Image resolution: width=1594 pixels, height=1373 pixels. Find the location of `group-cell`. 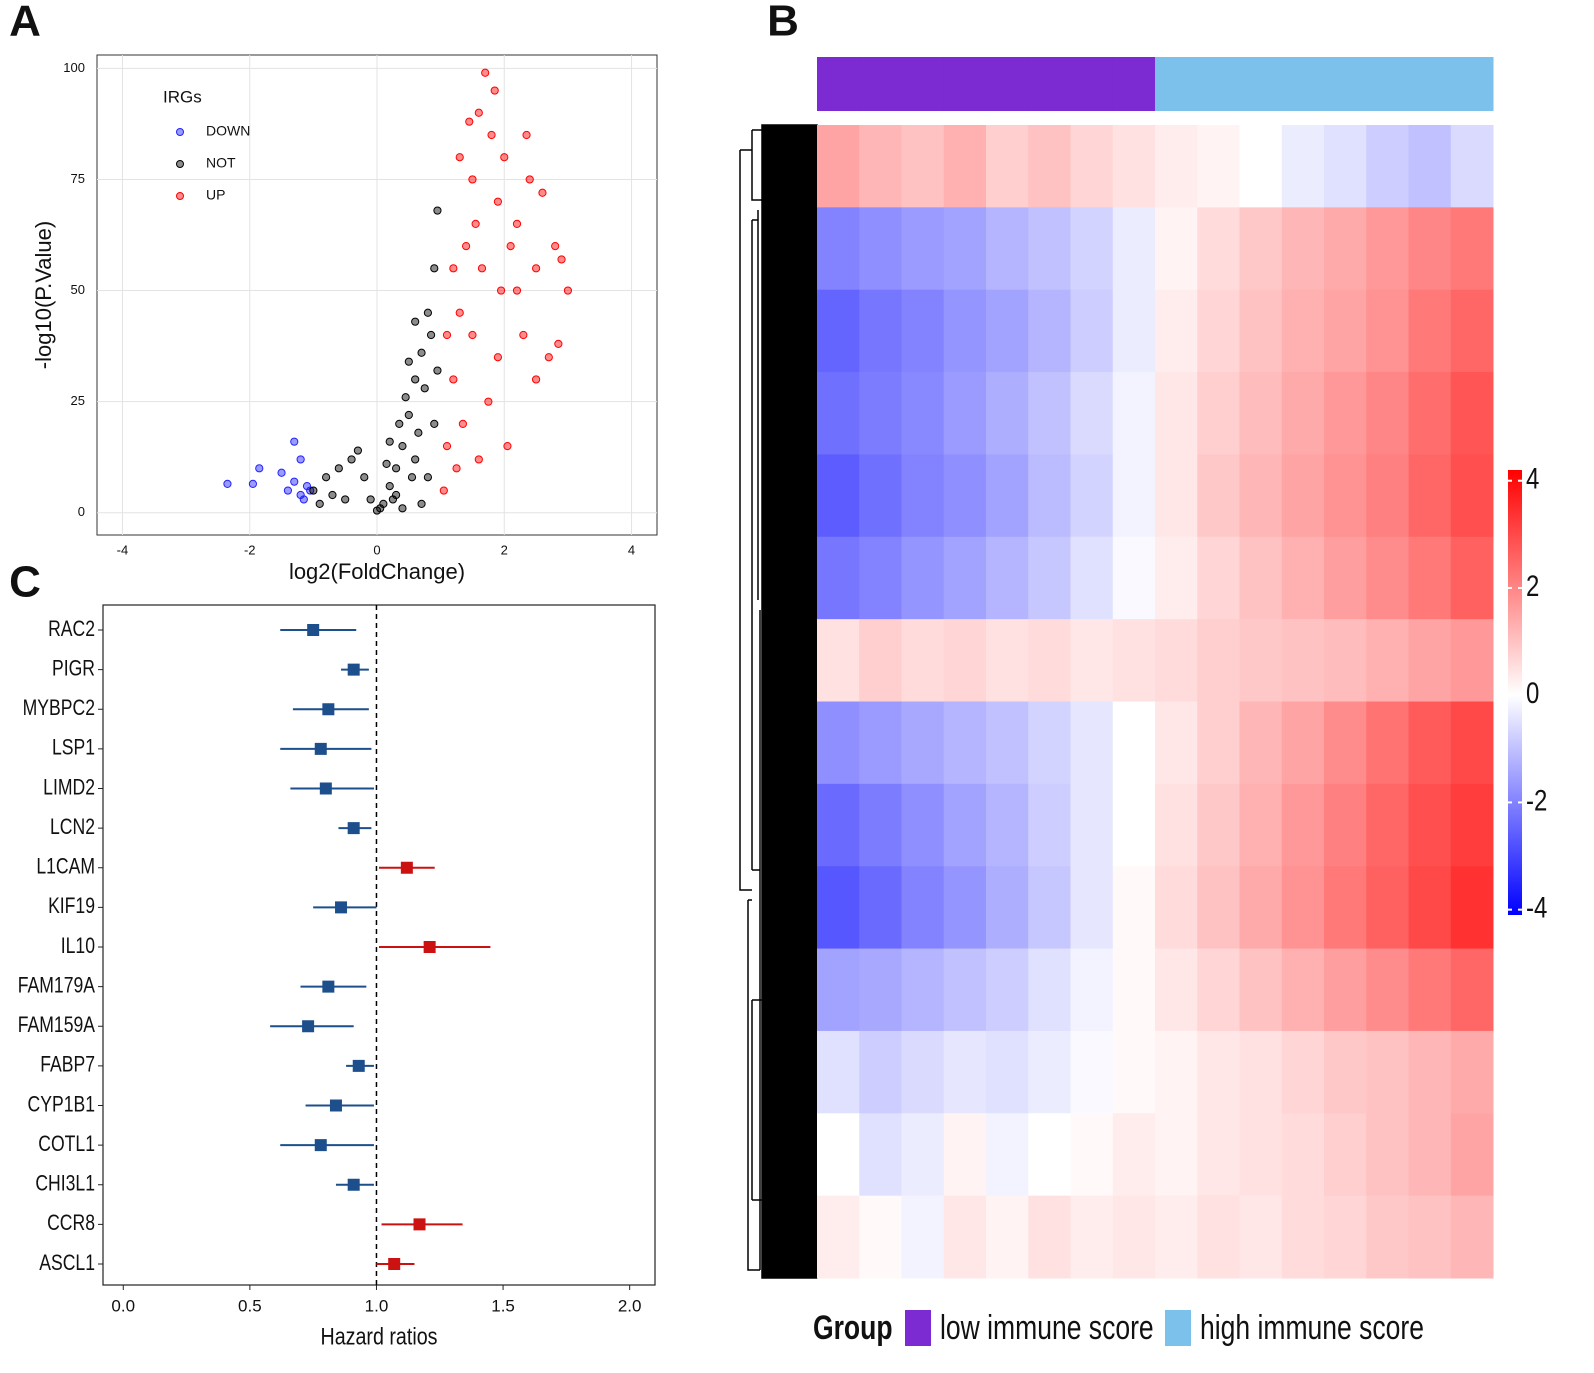

group-cell is located at coordinates (1387, 84).